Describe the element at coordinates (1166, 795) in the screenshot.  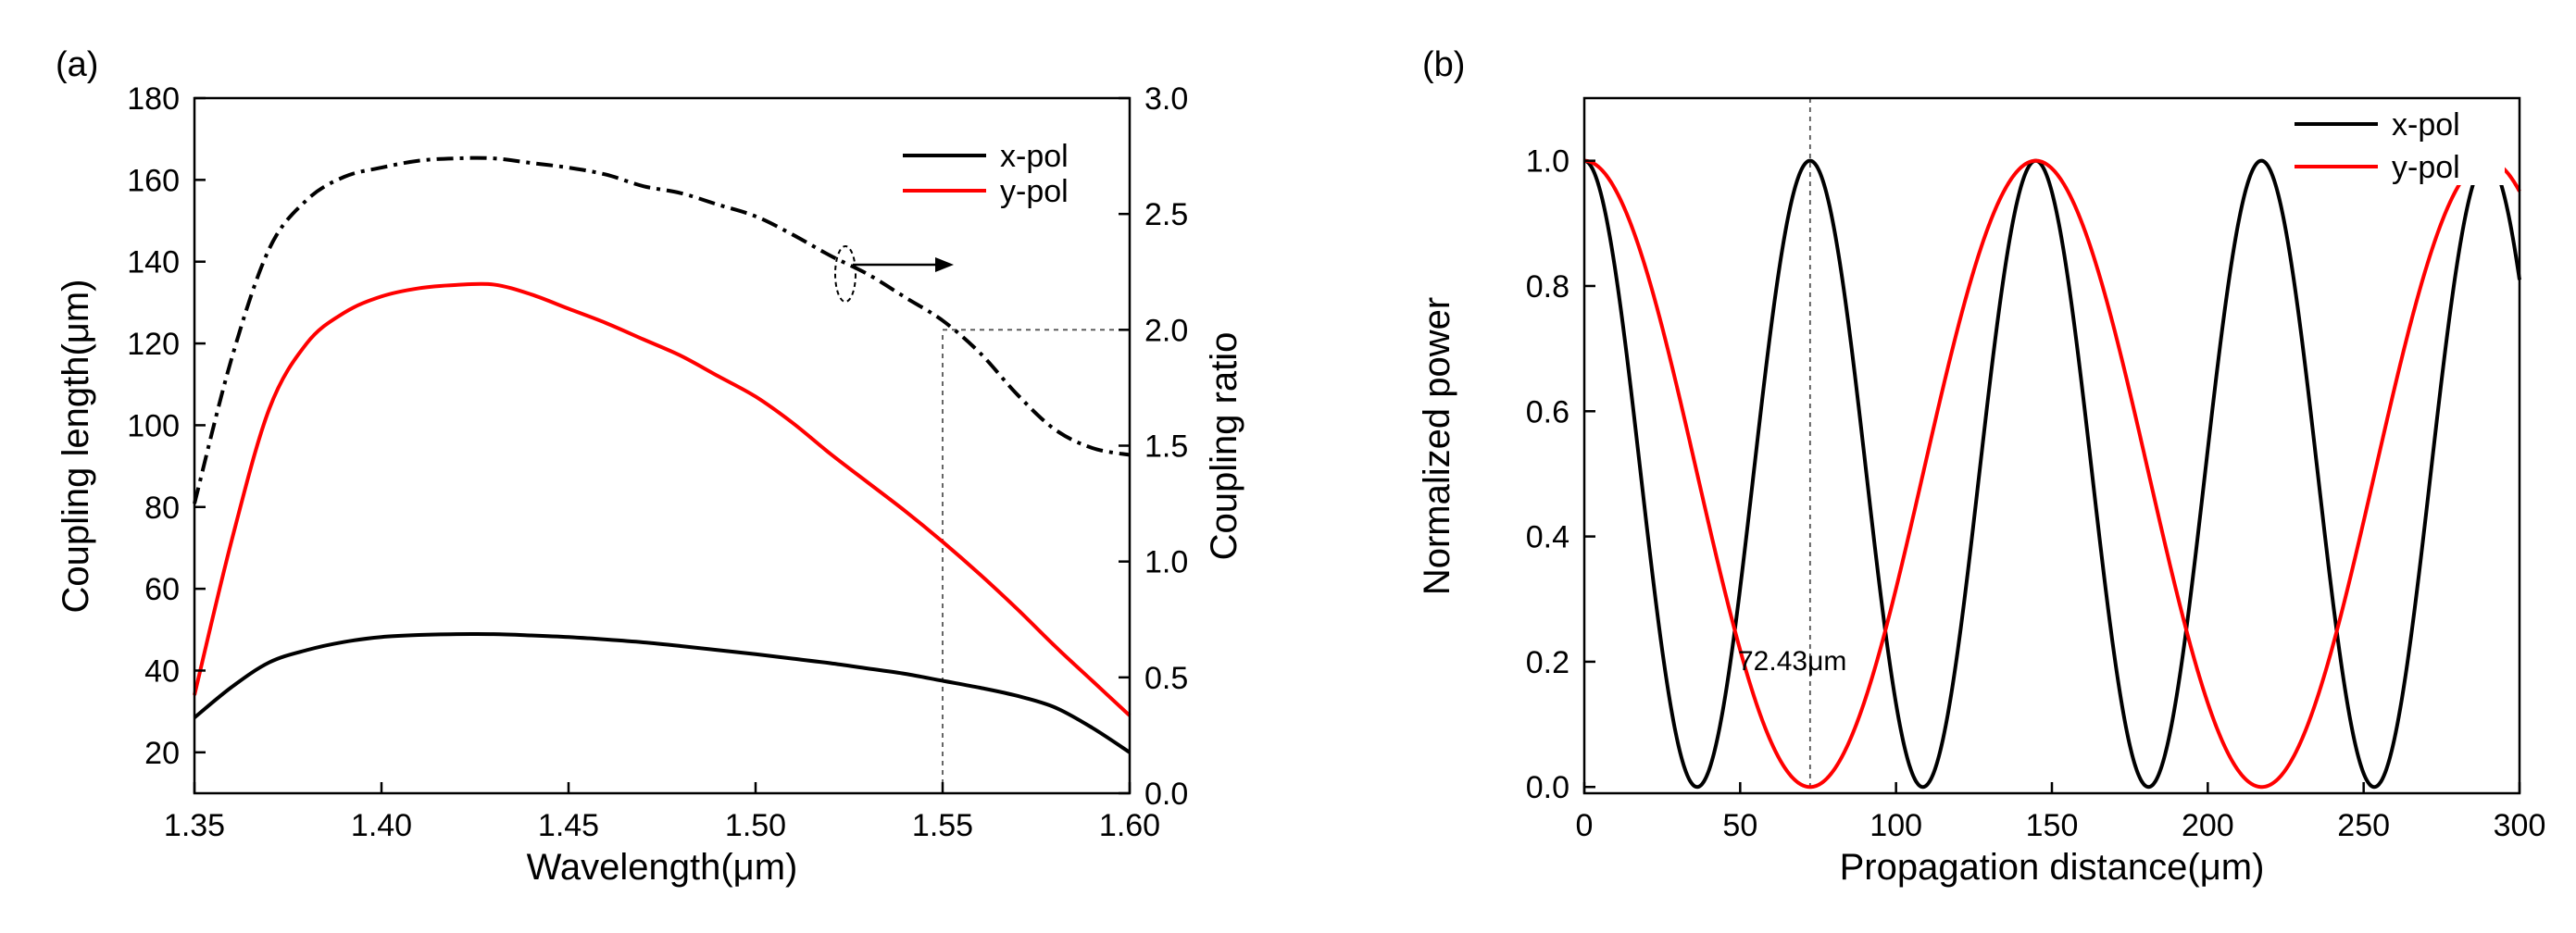
I see `y2-tick-label: 0.0` at that location.